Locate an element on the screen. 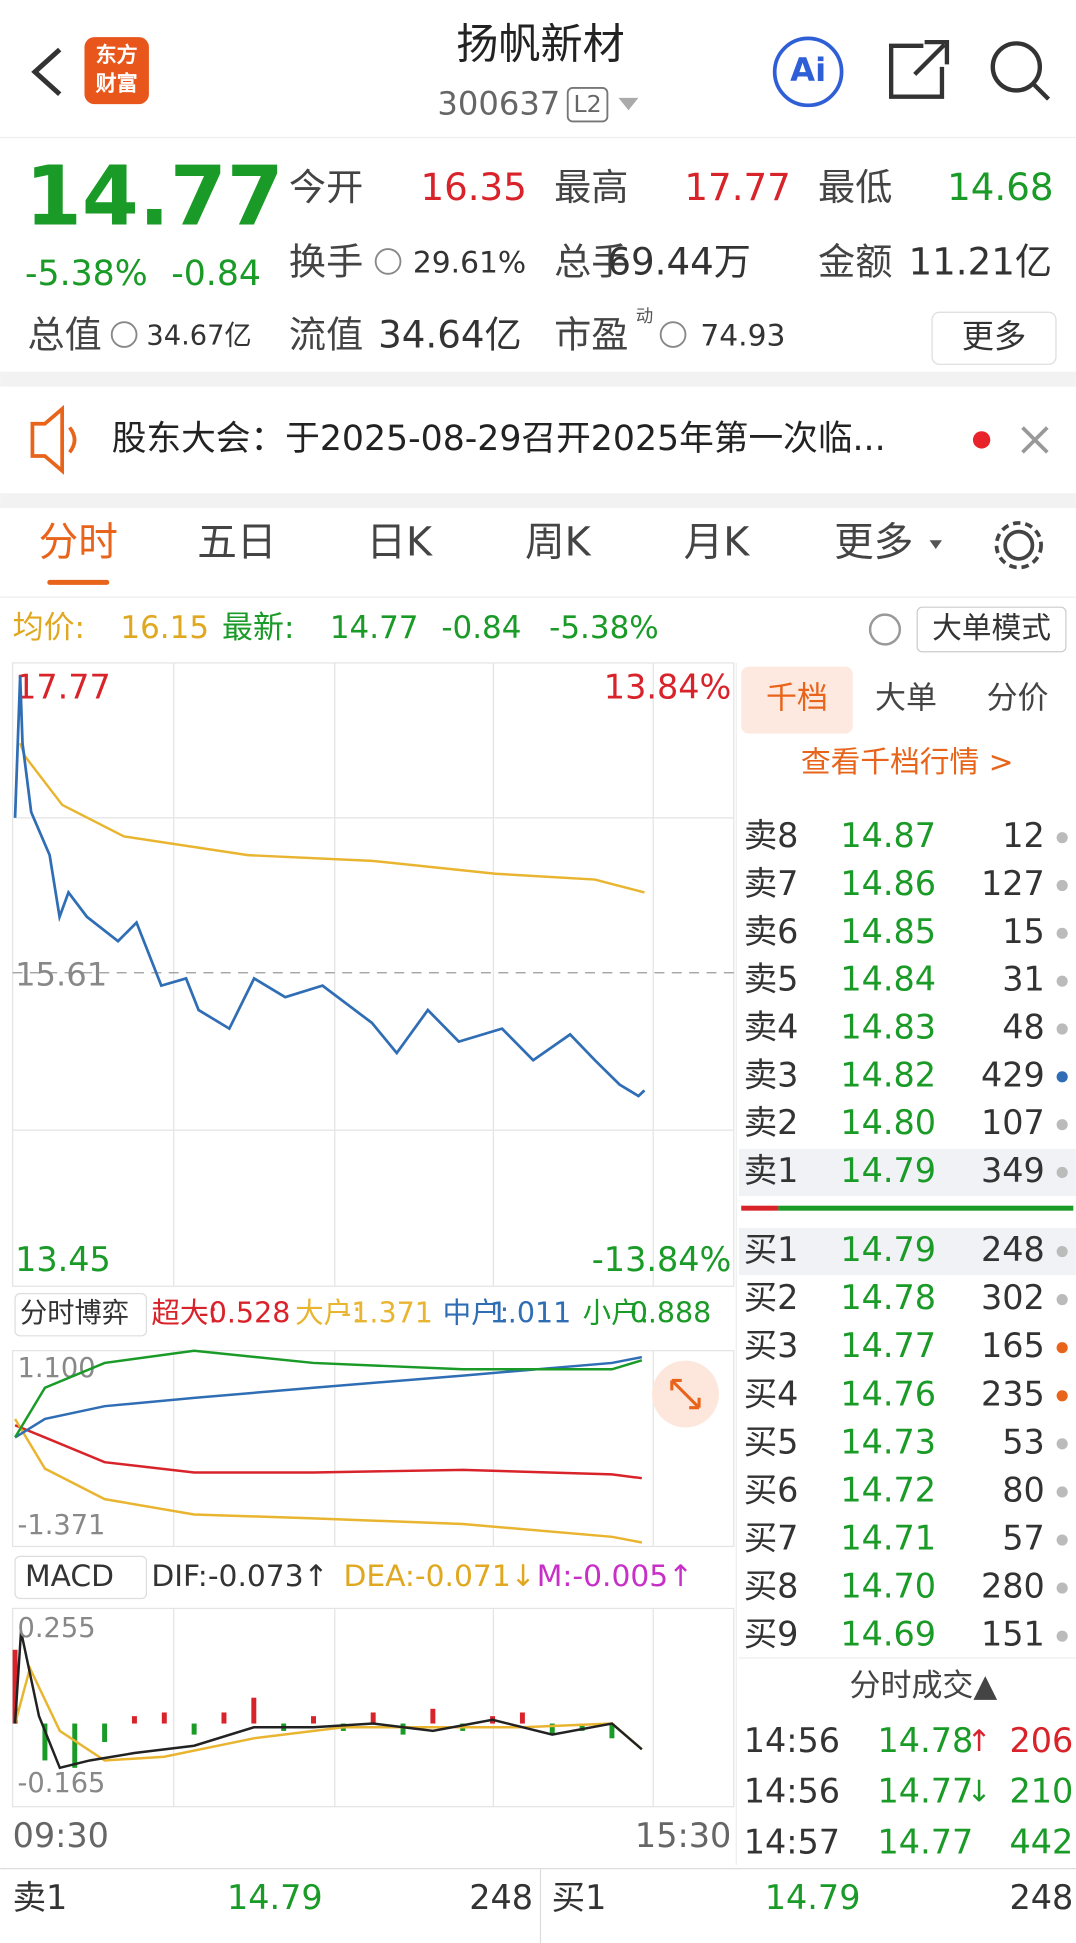  book-price: 14.73 is located at coordinates (888, 1441).